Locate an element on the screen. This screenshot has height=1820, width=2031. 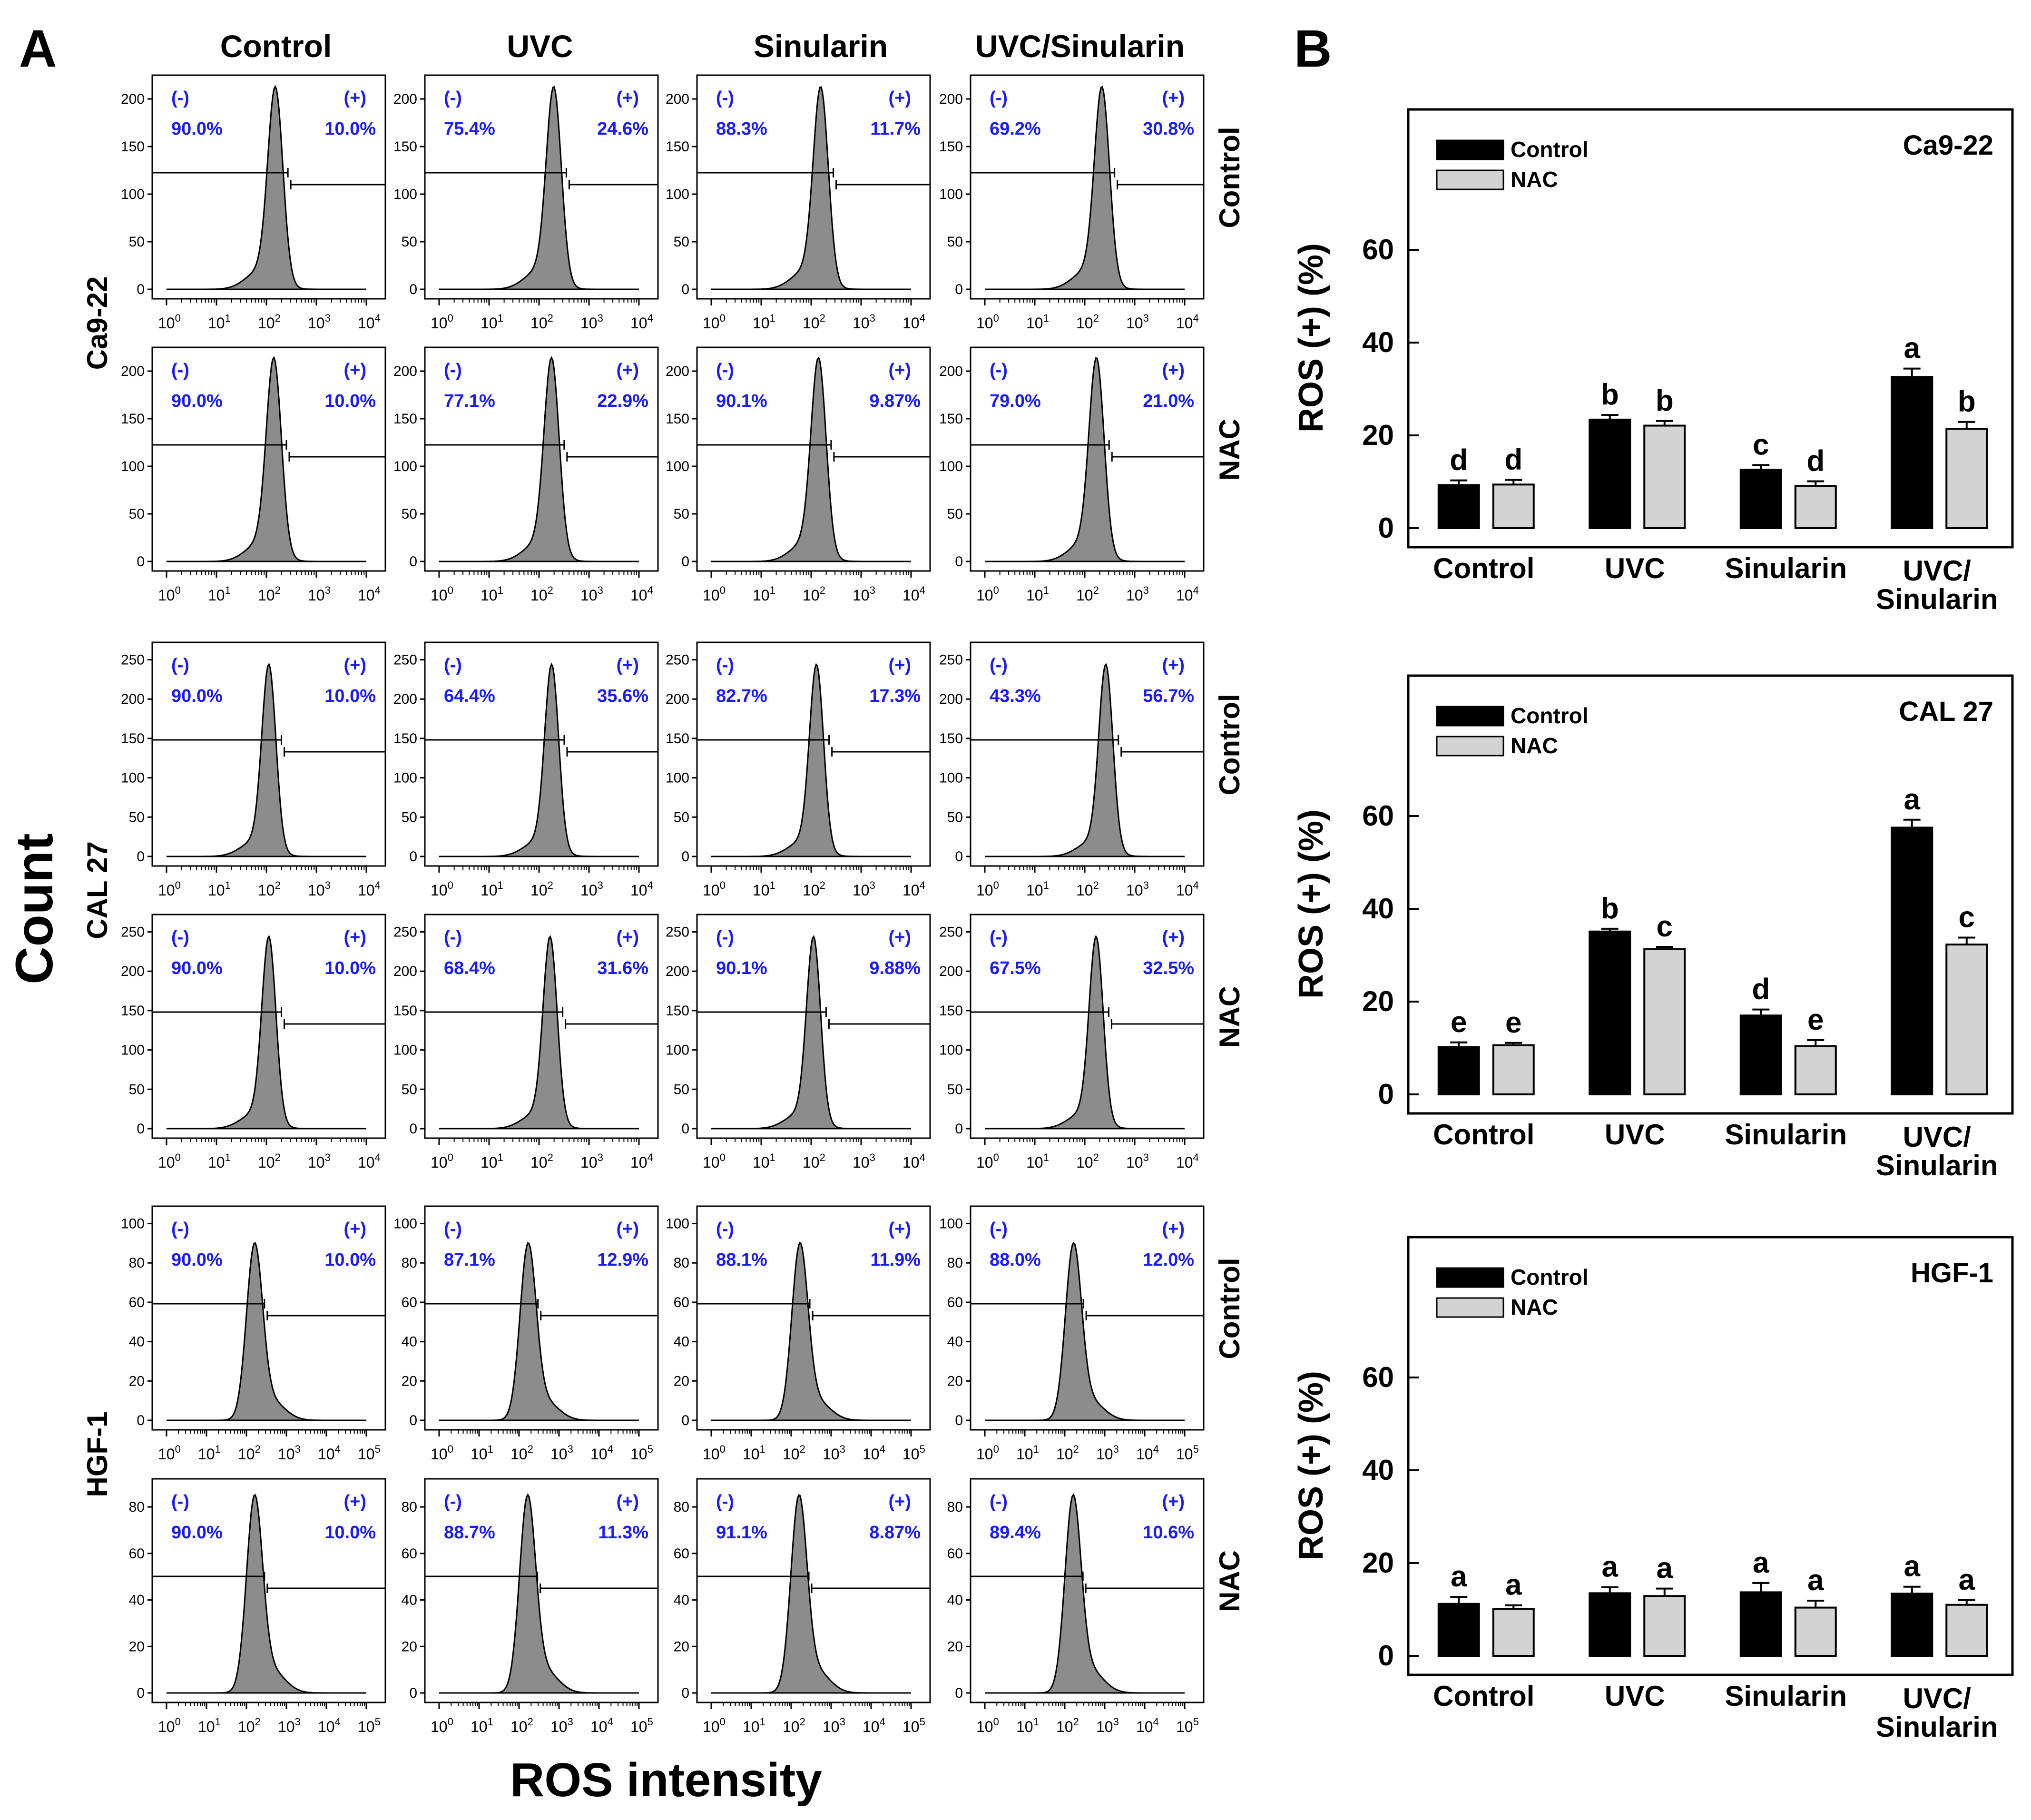
treatment-label: Control is located at coordinates (1230, 177).